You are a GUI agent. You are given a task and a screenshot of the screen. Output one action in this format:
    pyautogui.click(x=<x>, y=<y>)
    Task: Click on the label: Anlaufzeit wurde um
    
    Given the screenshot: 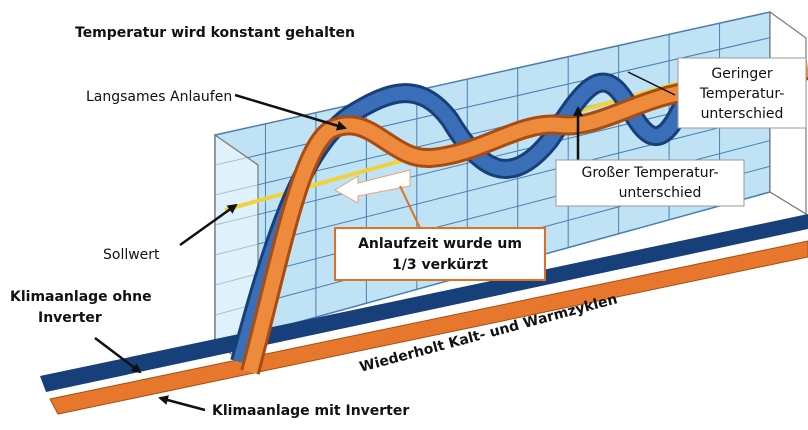 What is the action you would take?
    pyautogui.click(x=440, y=244)
    